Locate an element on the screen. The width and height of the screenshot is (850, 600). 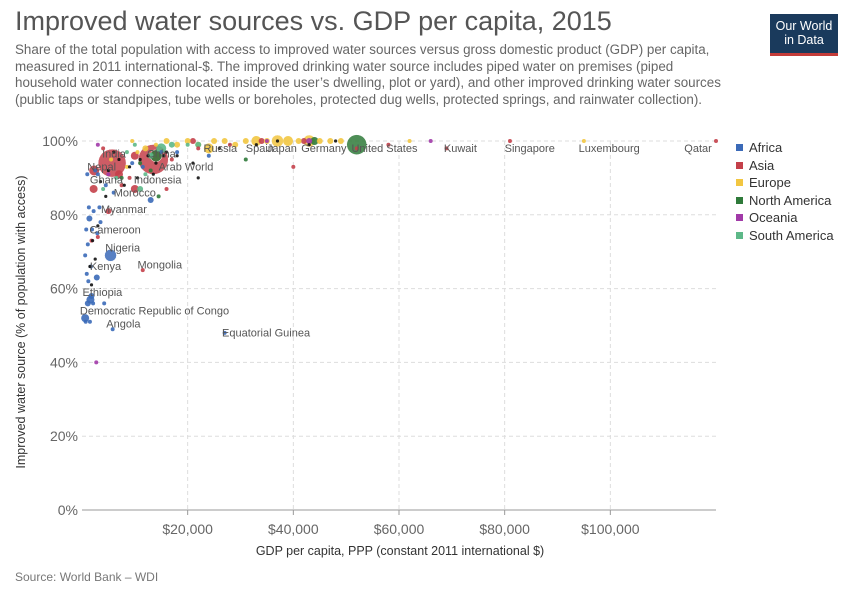
legend-item: South America is located at coordinates (785, 236).